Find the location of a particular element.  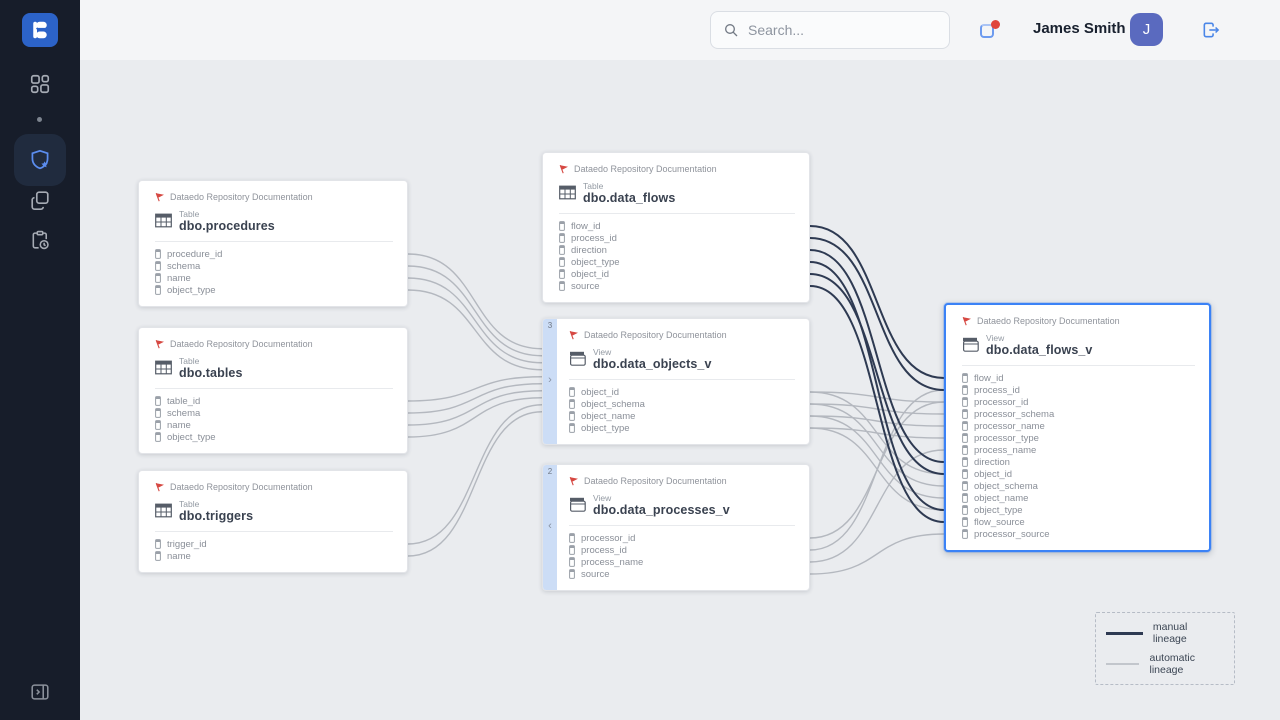

column-row: procedure_id is located at coordinates (274, 254).